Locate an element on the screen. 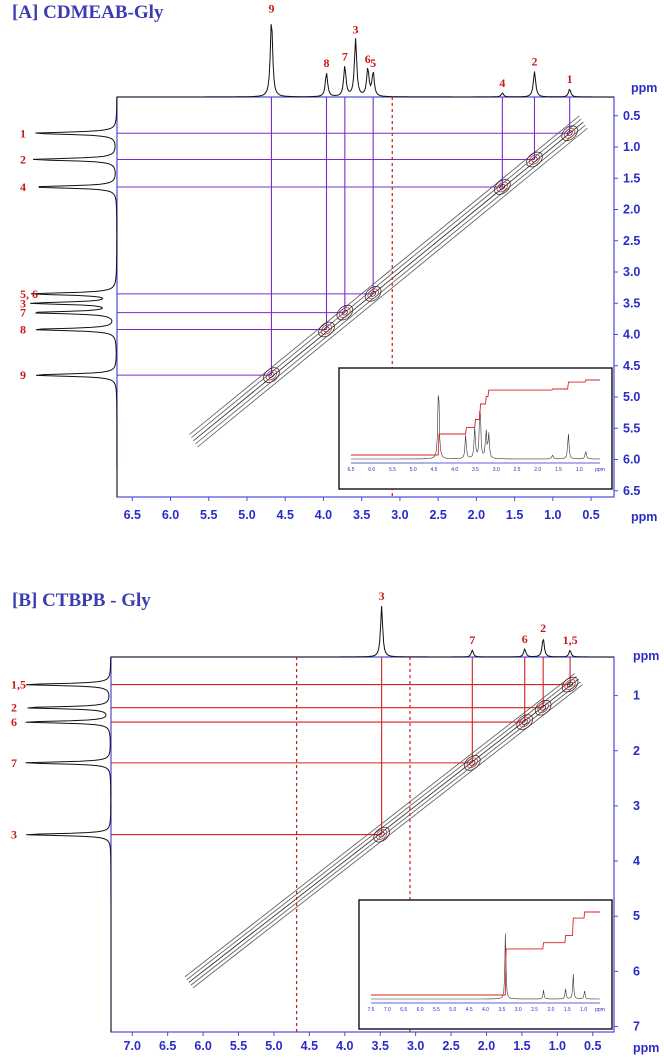  x-tick-label: 5.5 is located at coordinates (238, 1046).